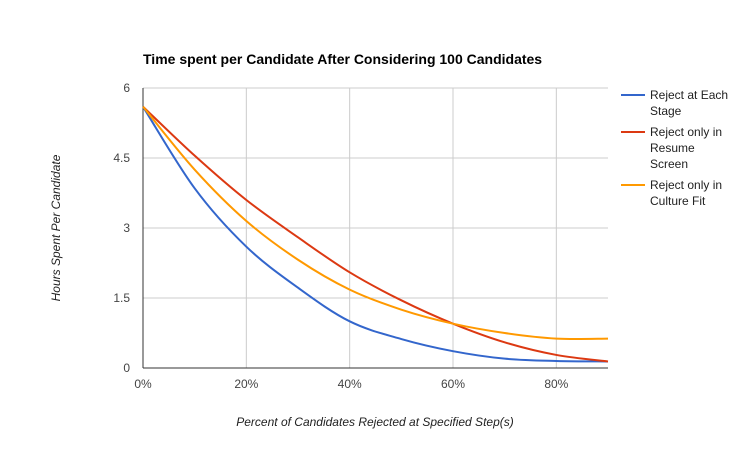 This screenshot has height=456, width=750. Describe the element at coordinates (126, 88) in the screenshot. I see `y-tick-label: 6` at that location.